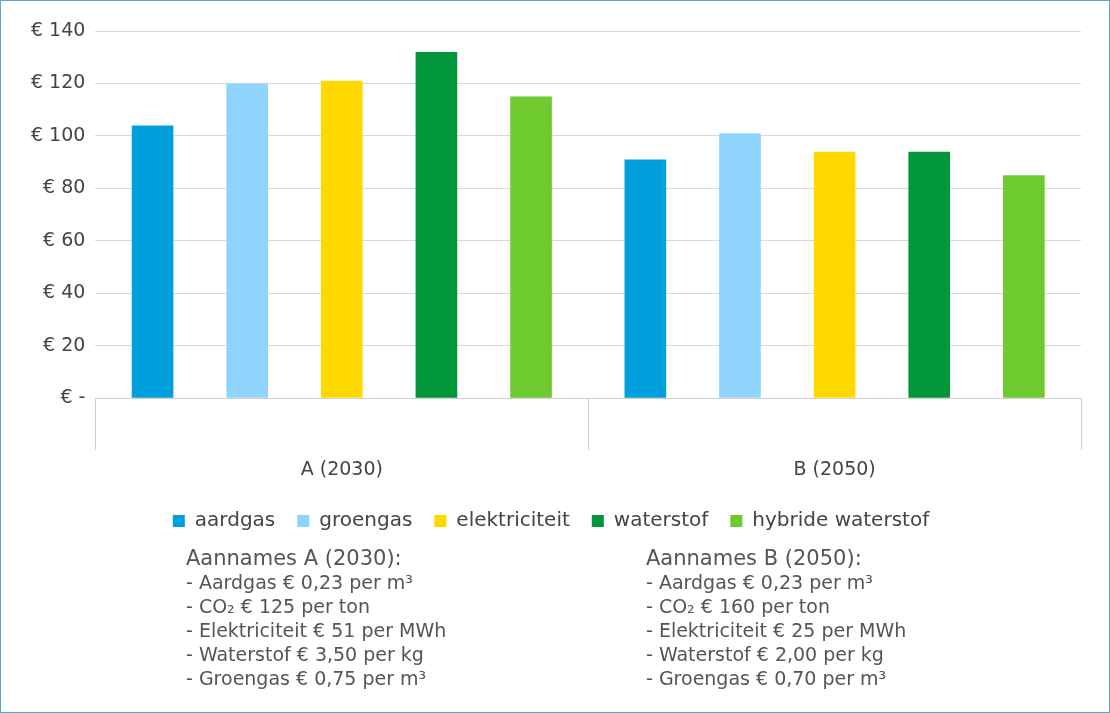 The height and width of the screenshot is (713, 1110). Describe the element at coordinates (661, 519) in the screenshot. I see `legend-label: waterstof` at that location.